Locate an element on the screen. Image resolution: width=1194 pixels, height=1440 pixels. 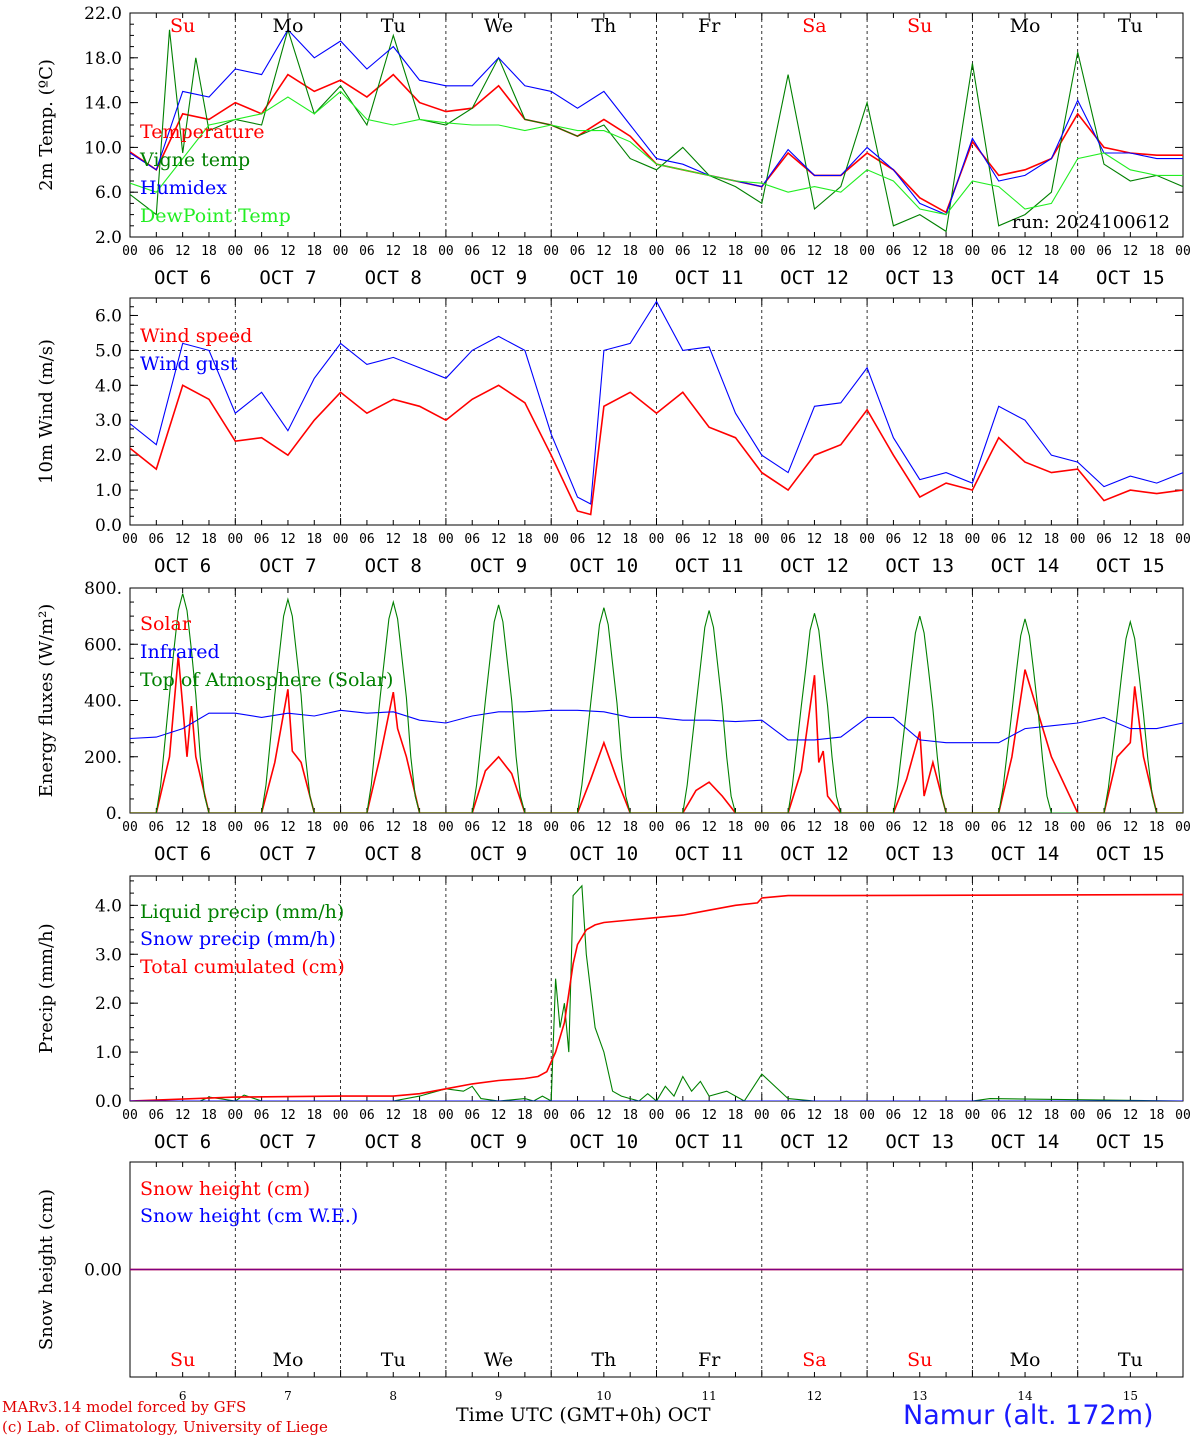
series-line-liquid-precip-mm-h- is located at coordinates (656, 992).